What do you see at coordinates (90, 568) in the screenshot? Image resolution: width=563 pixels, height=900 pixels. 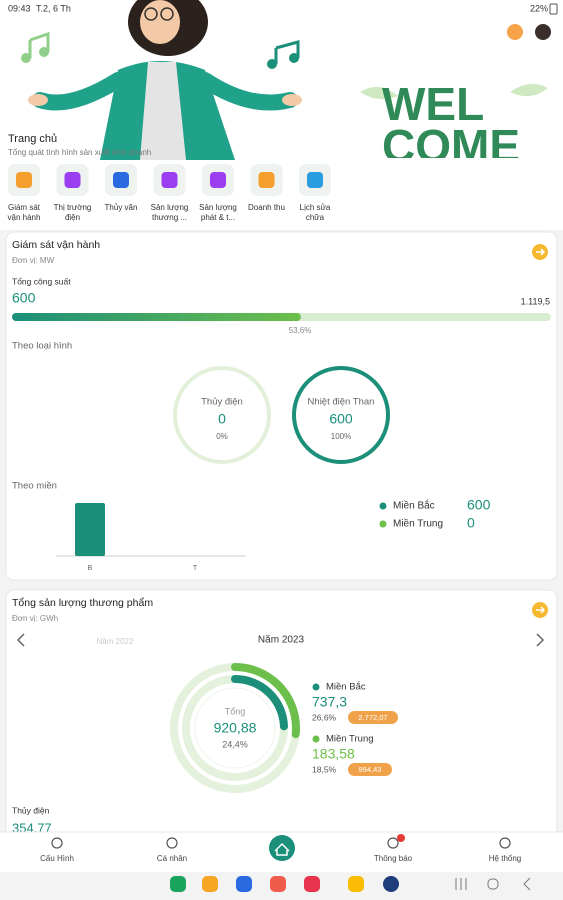 I see `x-tick-label: B` at bounding box center [90, 568].